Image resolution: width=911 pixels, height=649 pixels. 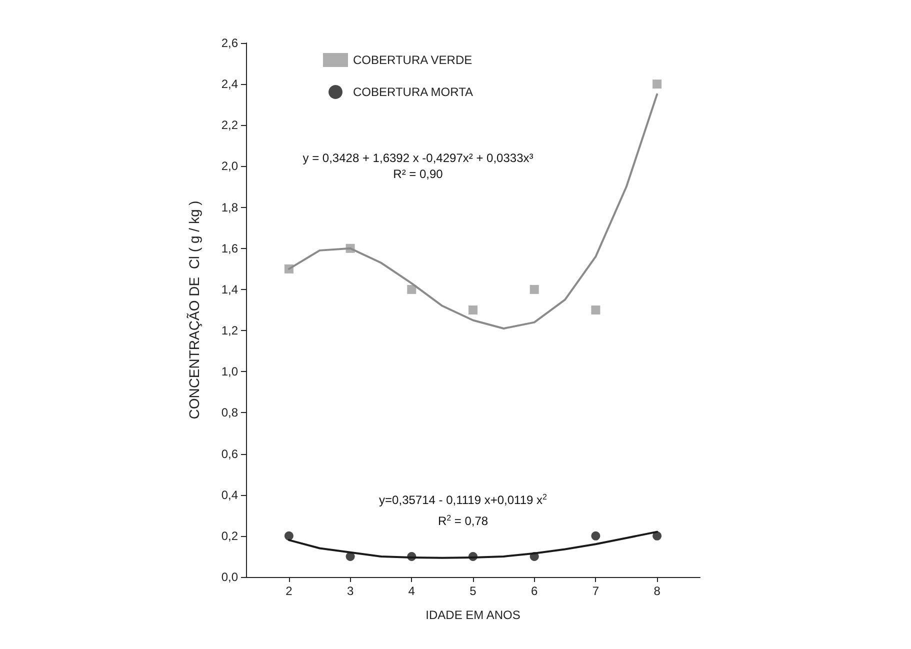 I want to click on x-tick-label: 8, so click(x=657, y=591).